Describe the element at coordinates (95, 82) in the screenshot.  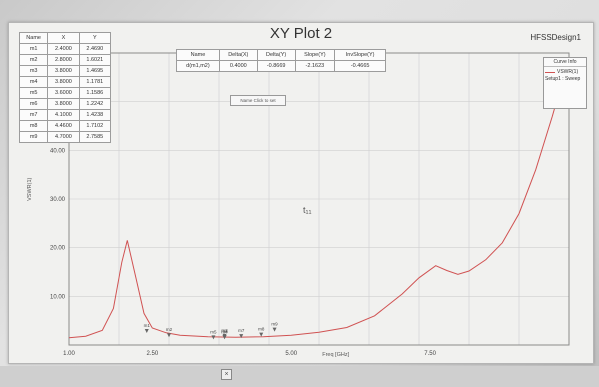
I see `table-cell: 1.1781` at that location.